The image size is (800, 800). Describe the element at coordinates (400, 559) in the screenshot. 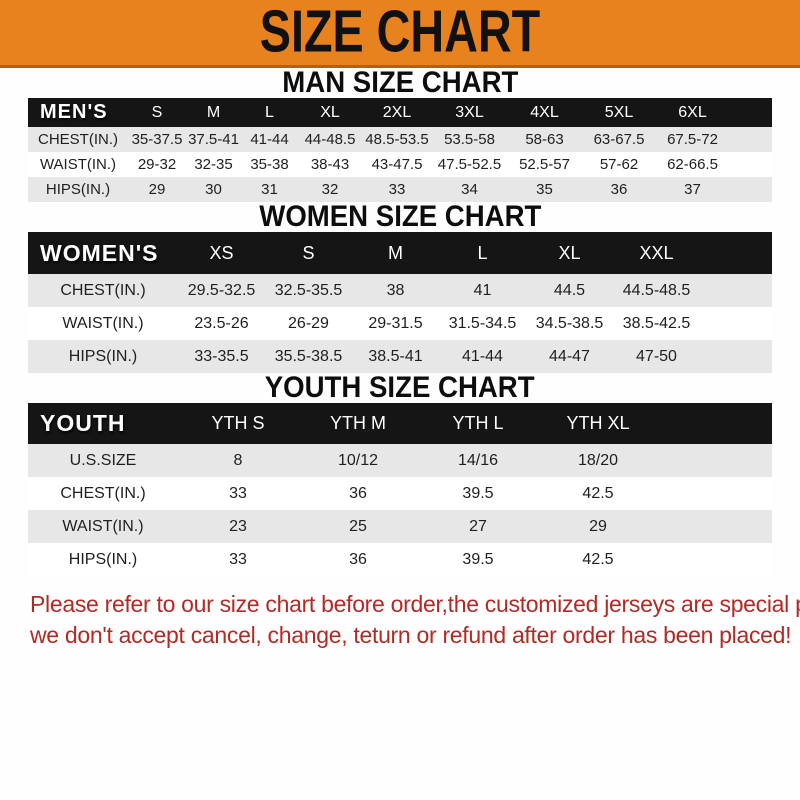

I see `table-row: HIPS(IN.) 33 36 39.5 42.5` at that location.